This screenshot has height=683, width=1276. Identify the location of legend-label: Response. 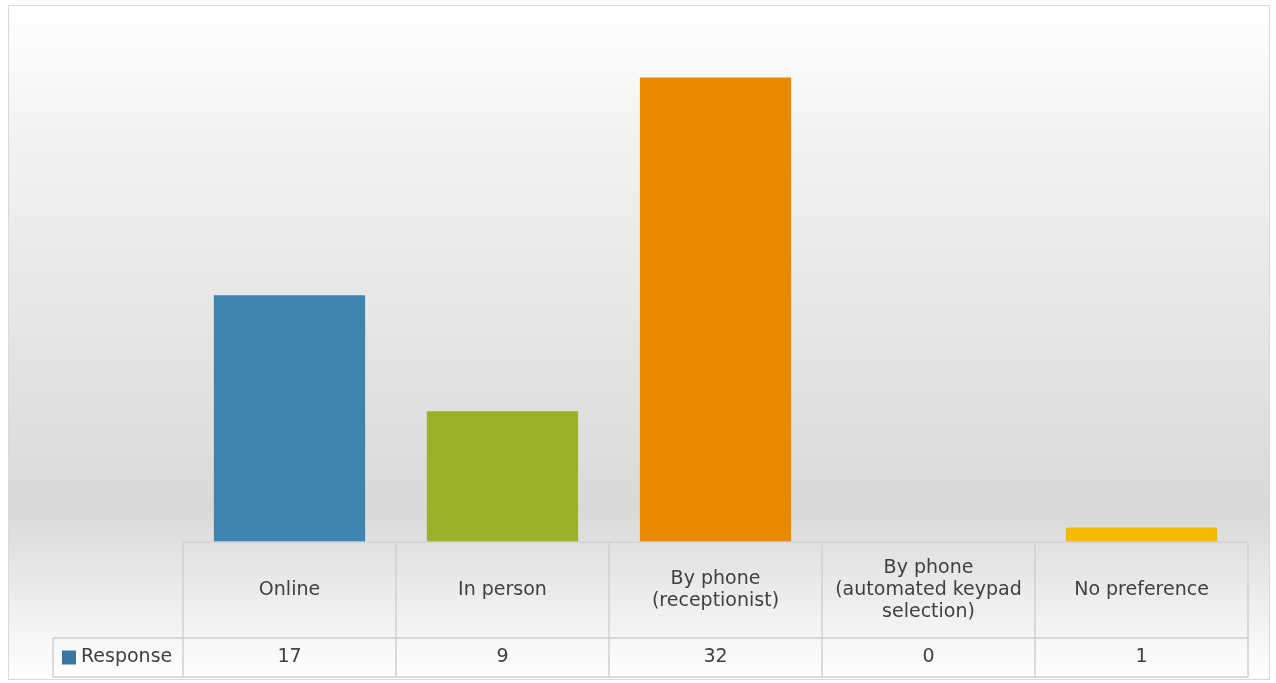
(127, 655).